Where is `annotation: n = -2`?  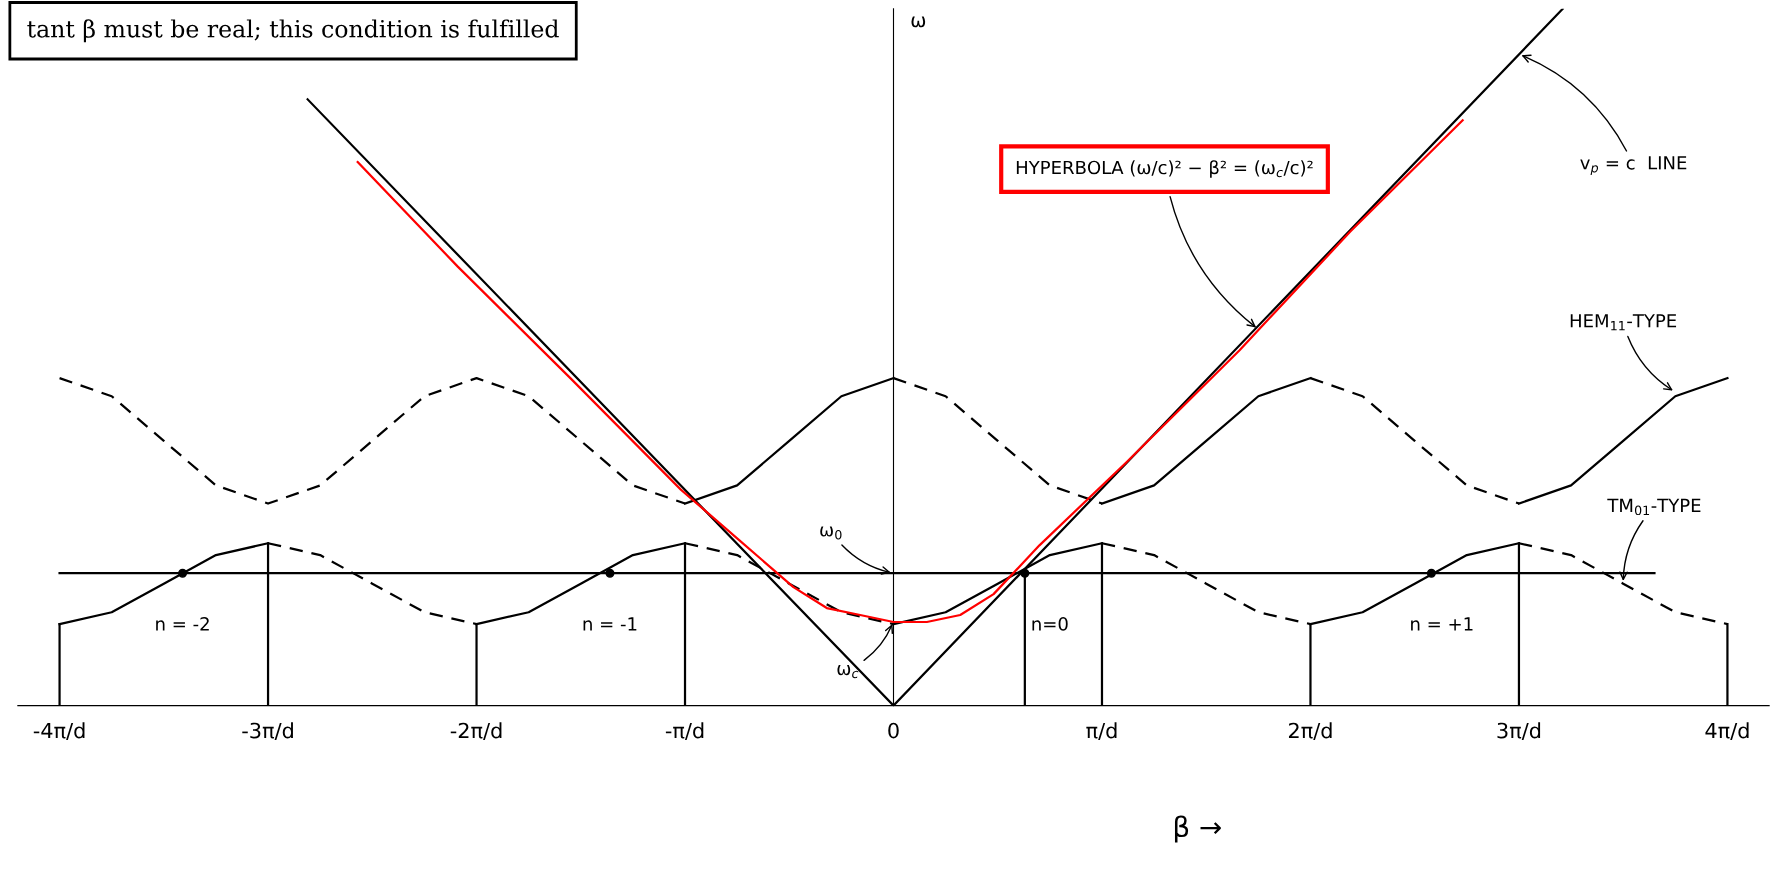
annotation: n = -2 is located at coordinates (182, 624).